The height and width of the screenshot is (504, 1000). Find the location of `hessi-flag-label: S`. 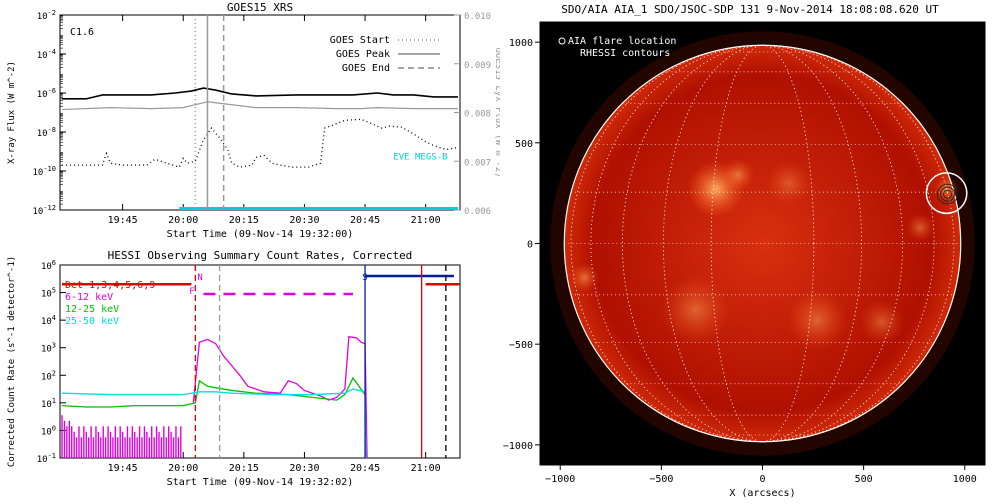

hessi-flag-label: S is located at coordinates (364, 278).